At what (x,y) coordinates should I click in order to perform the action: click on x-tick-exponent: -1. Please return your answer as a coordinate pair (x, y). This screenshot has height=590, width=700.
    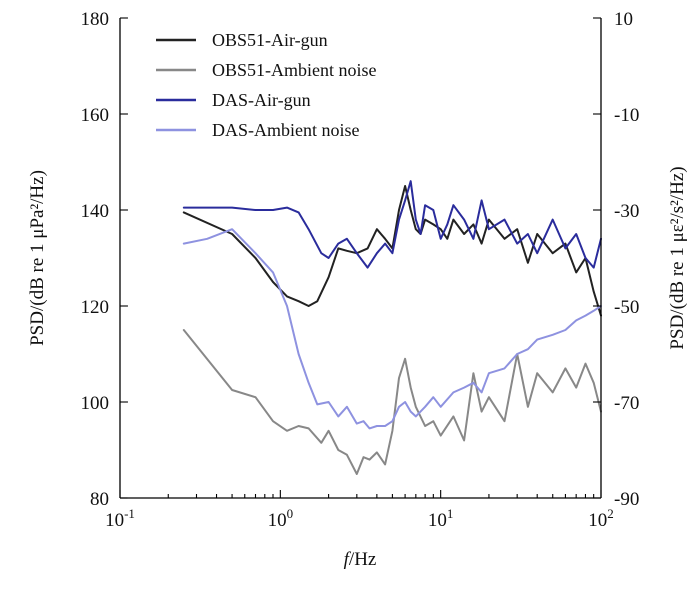
    Looking at the image, I should click on (129, 513).